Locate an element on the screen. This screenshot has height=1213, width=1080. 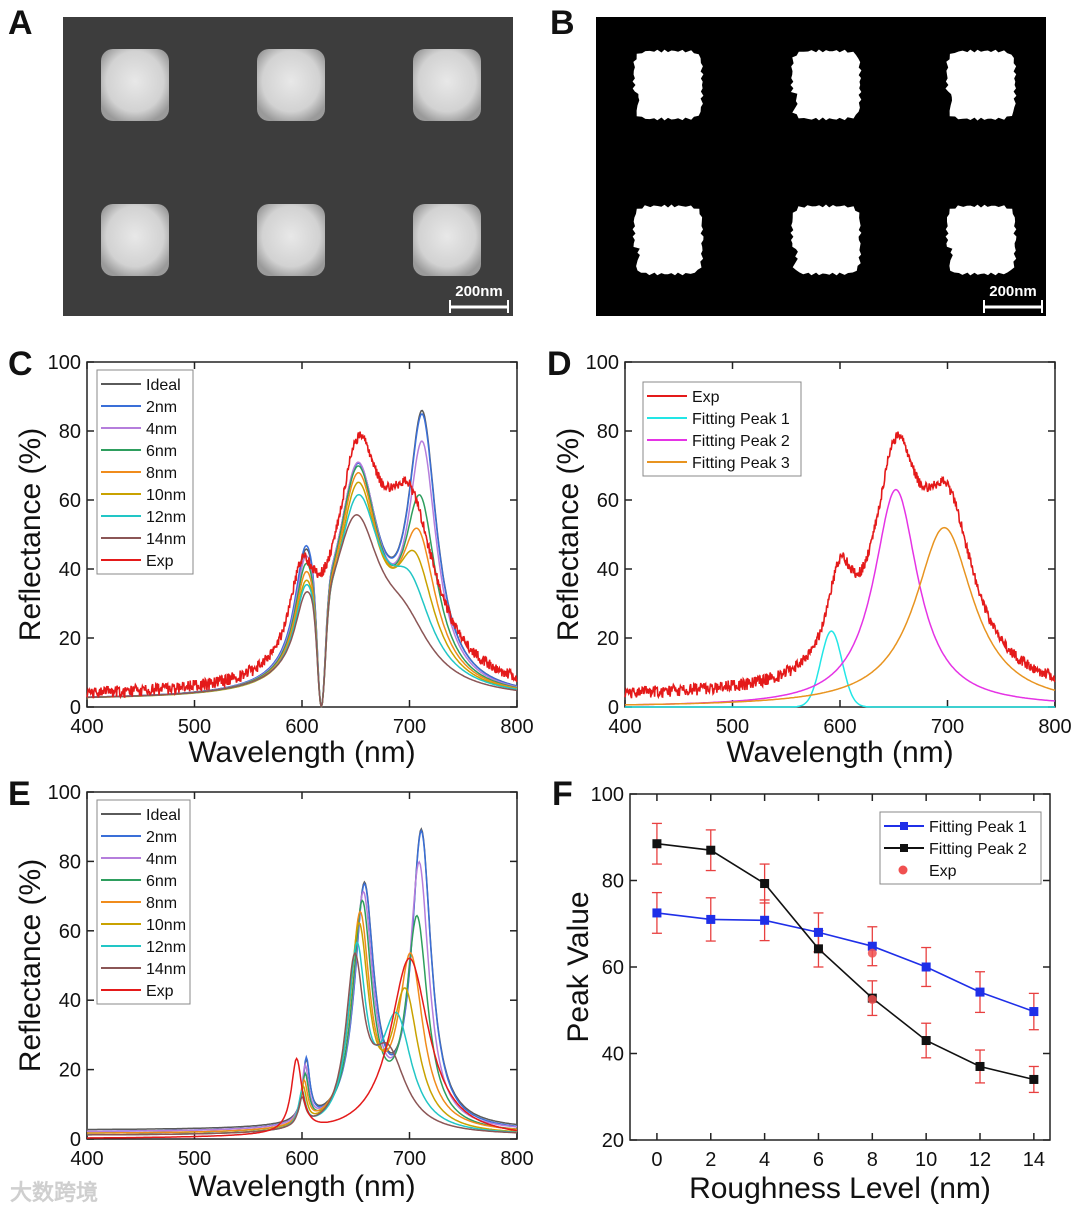
legend-entry: 10nm is located at coordinates (166, 495).